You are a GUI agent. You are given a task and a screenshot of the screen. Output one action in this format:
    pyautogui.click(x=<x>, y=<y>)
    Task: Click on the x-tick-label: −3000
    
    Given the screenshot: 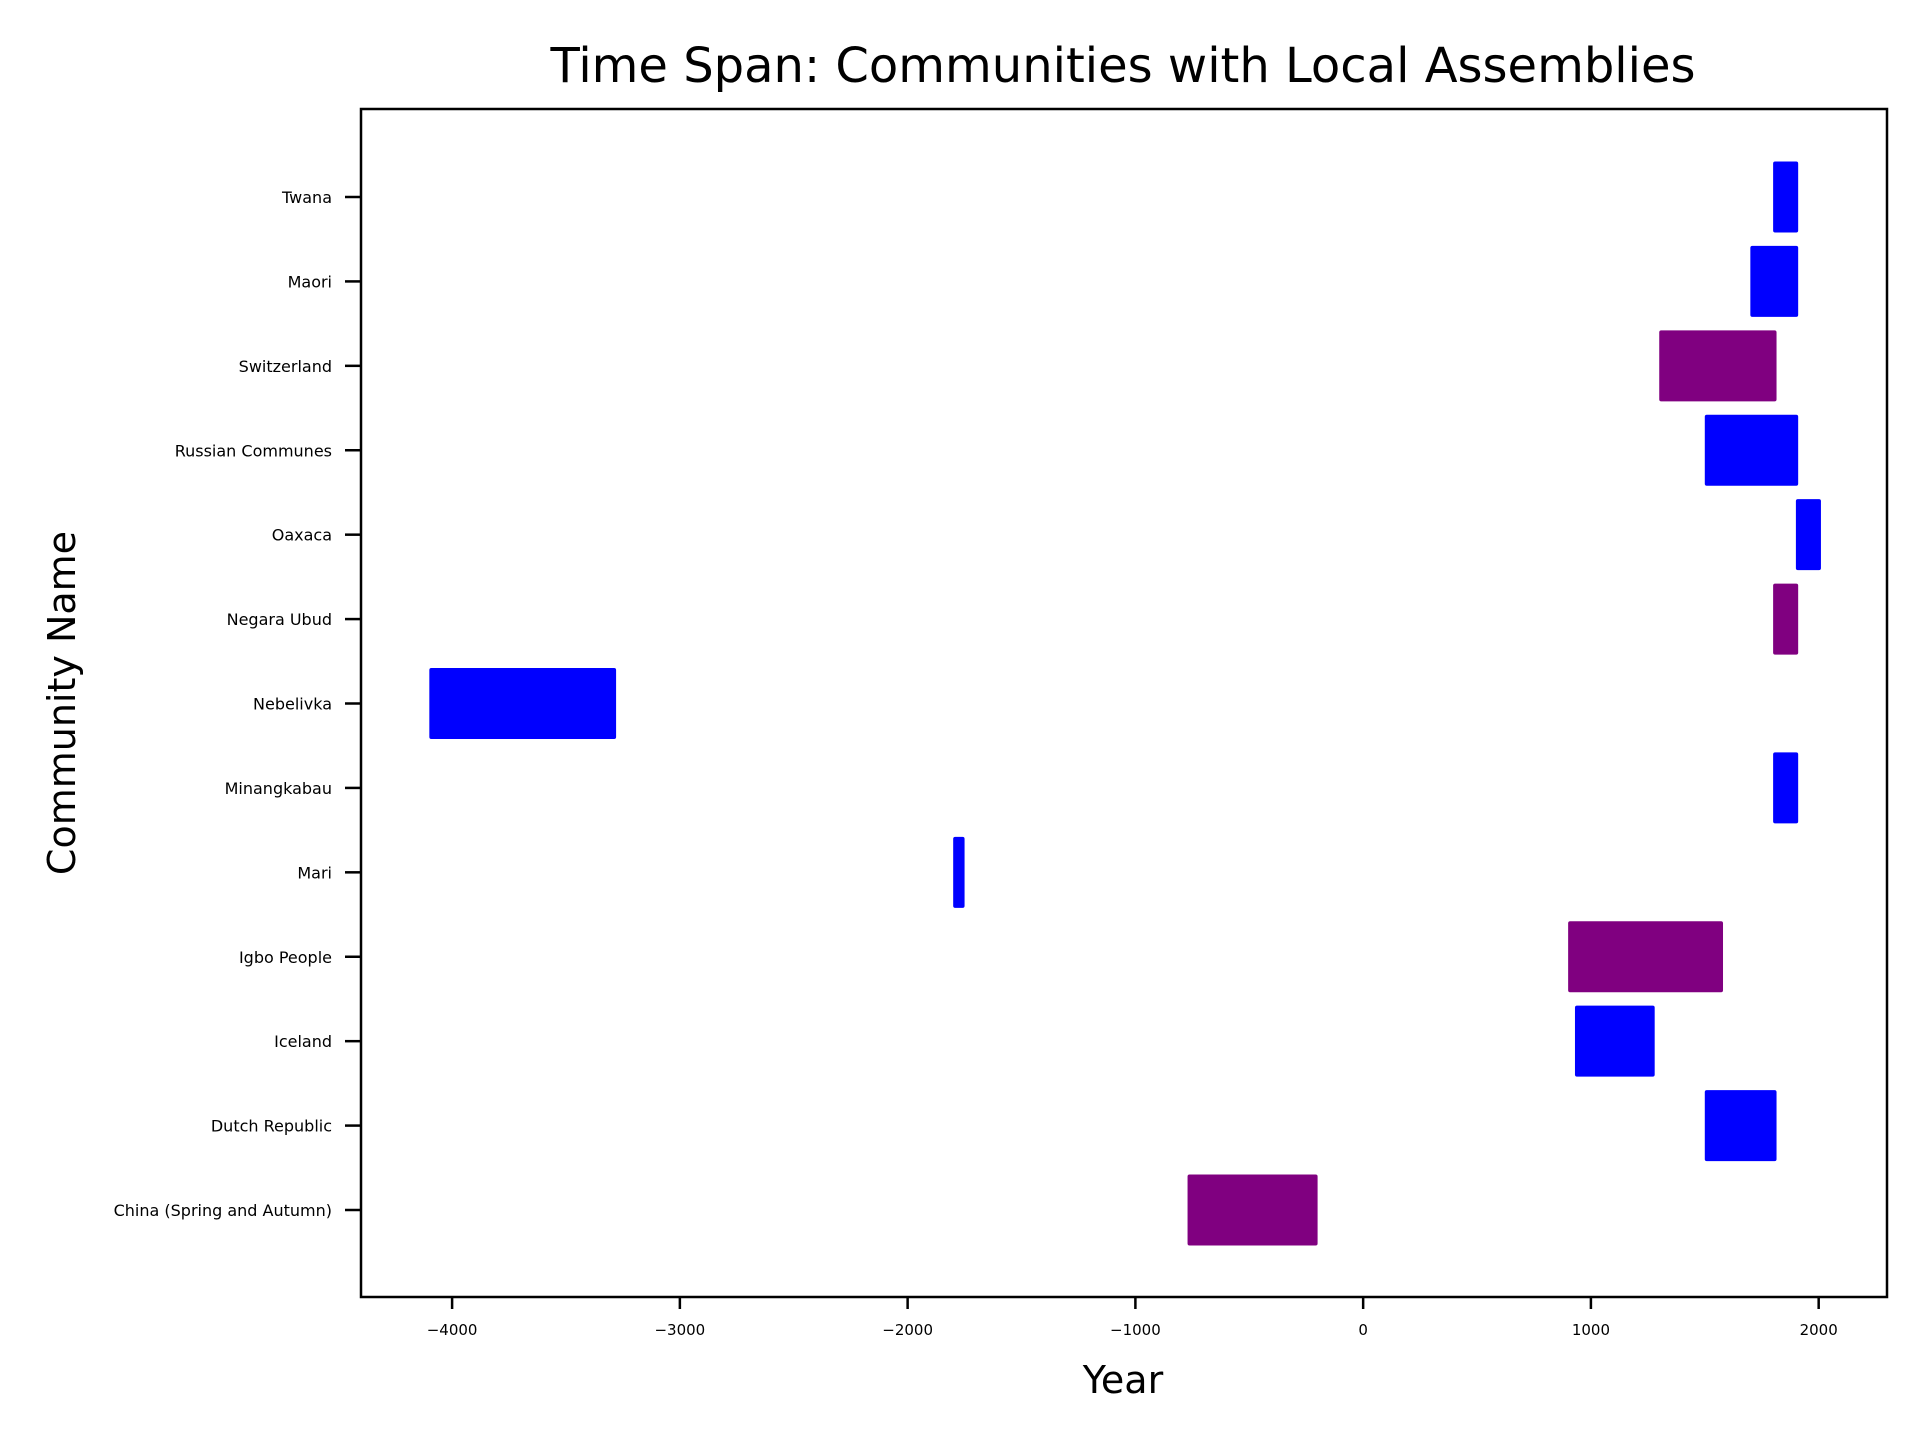 What is the action you would take?
    pyautogui.click(x=679, y=1330)
    